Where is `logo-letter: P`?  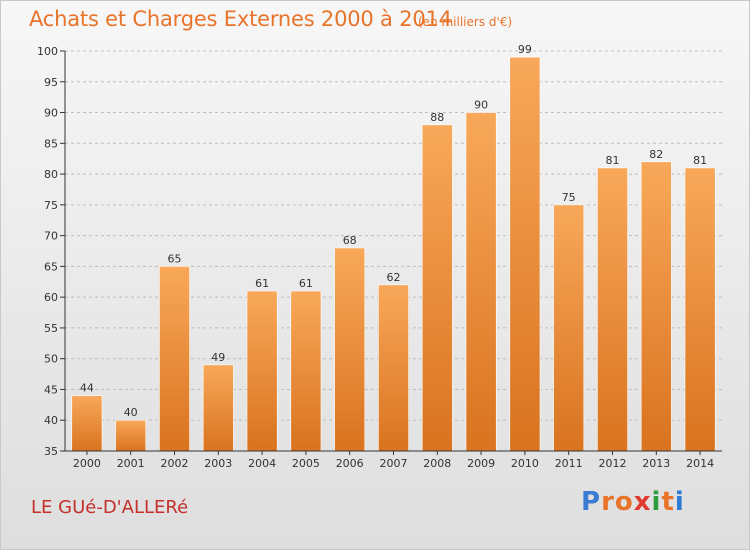 logo-letter: P is located at coordinates (591, 502).